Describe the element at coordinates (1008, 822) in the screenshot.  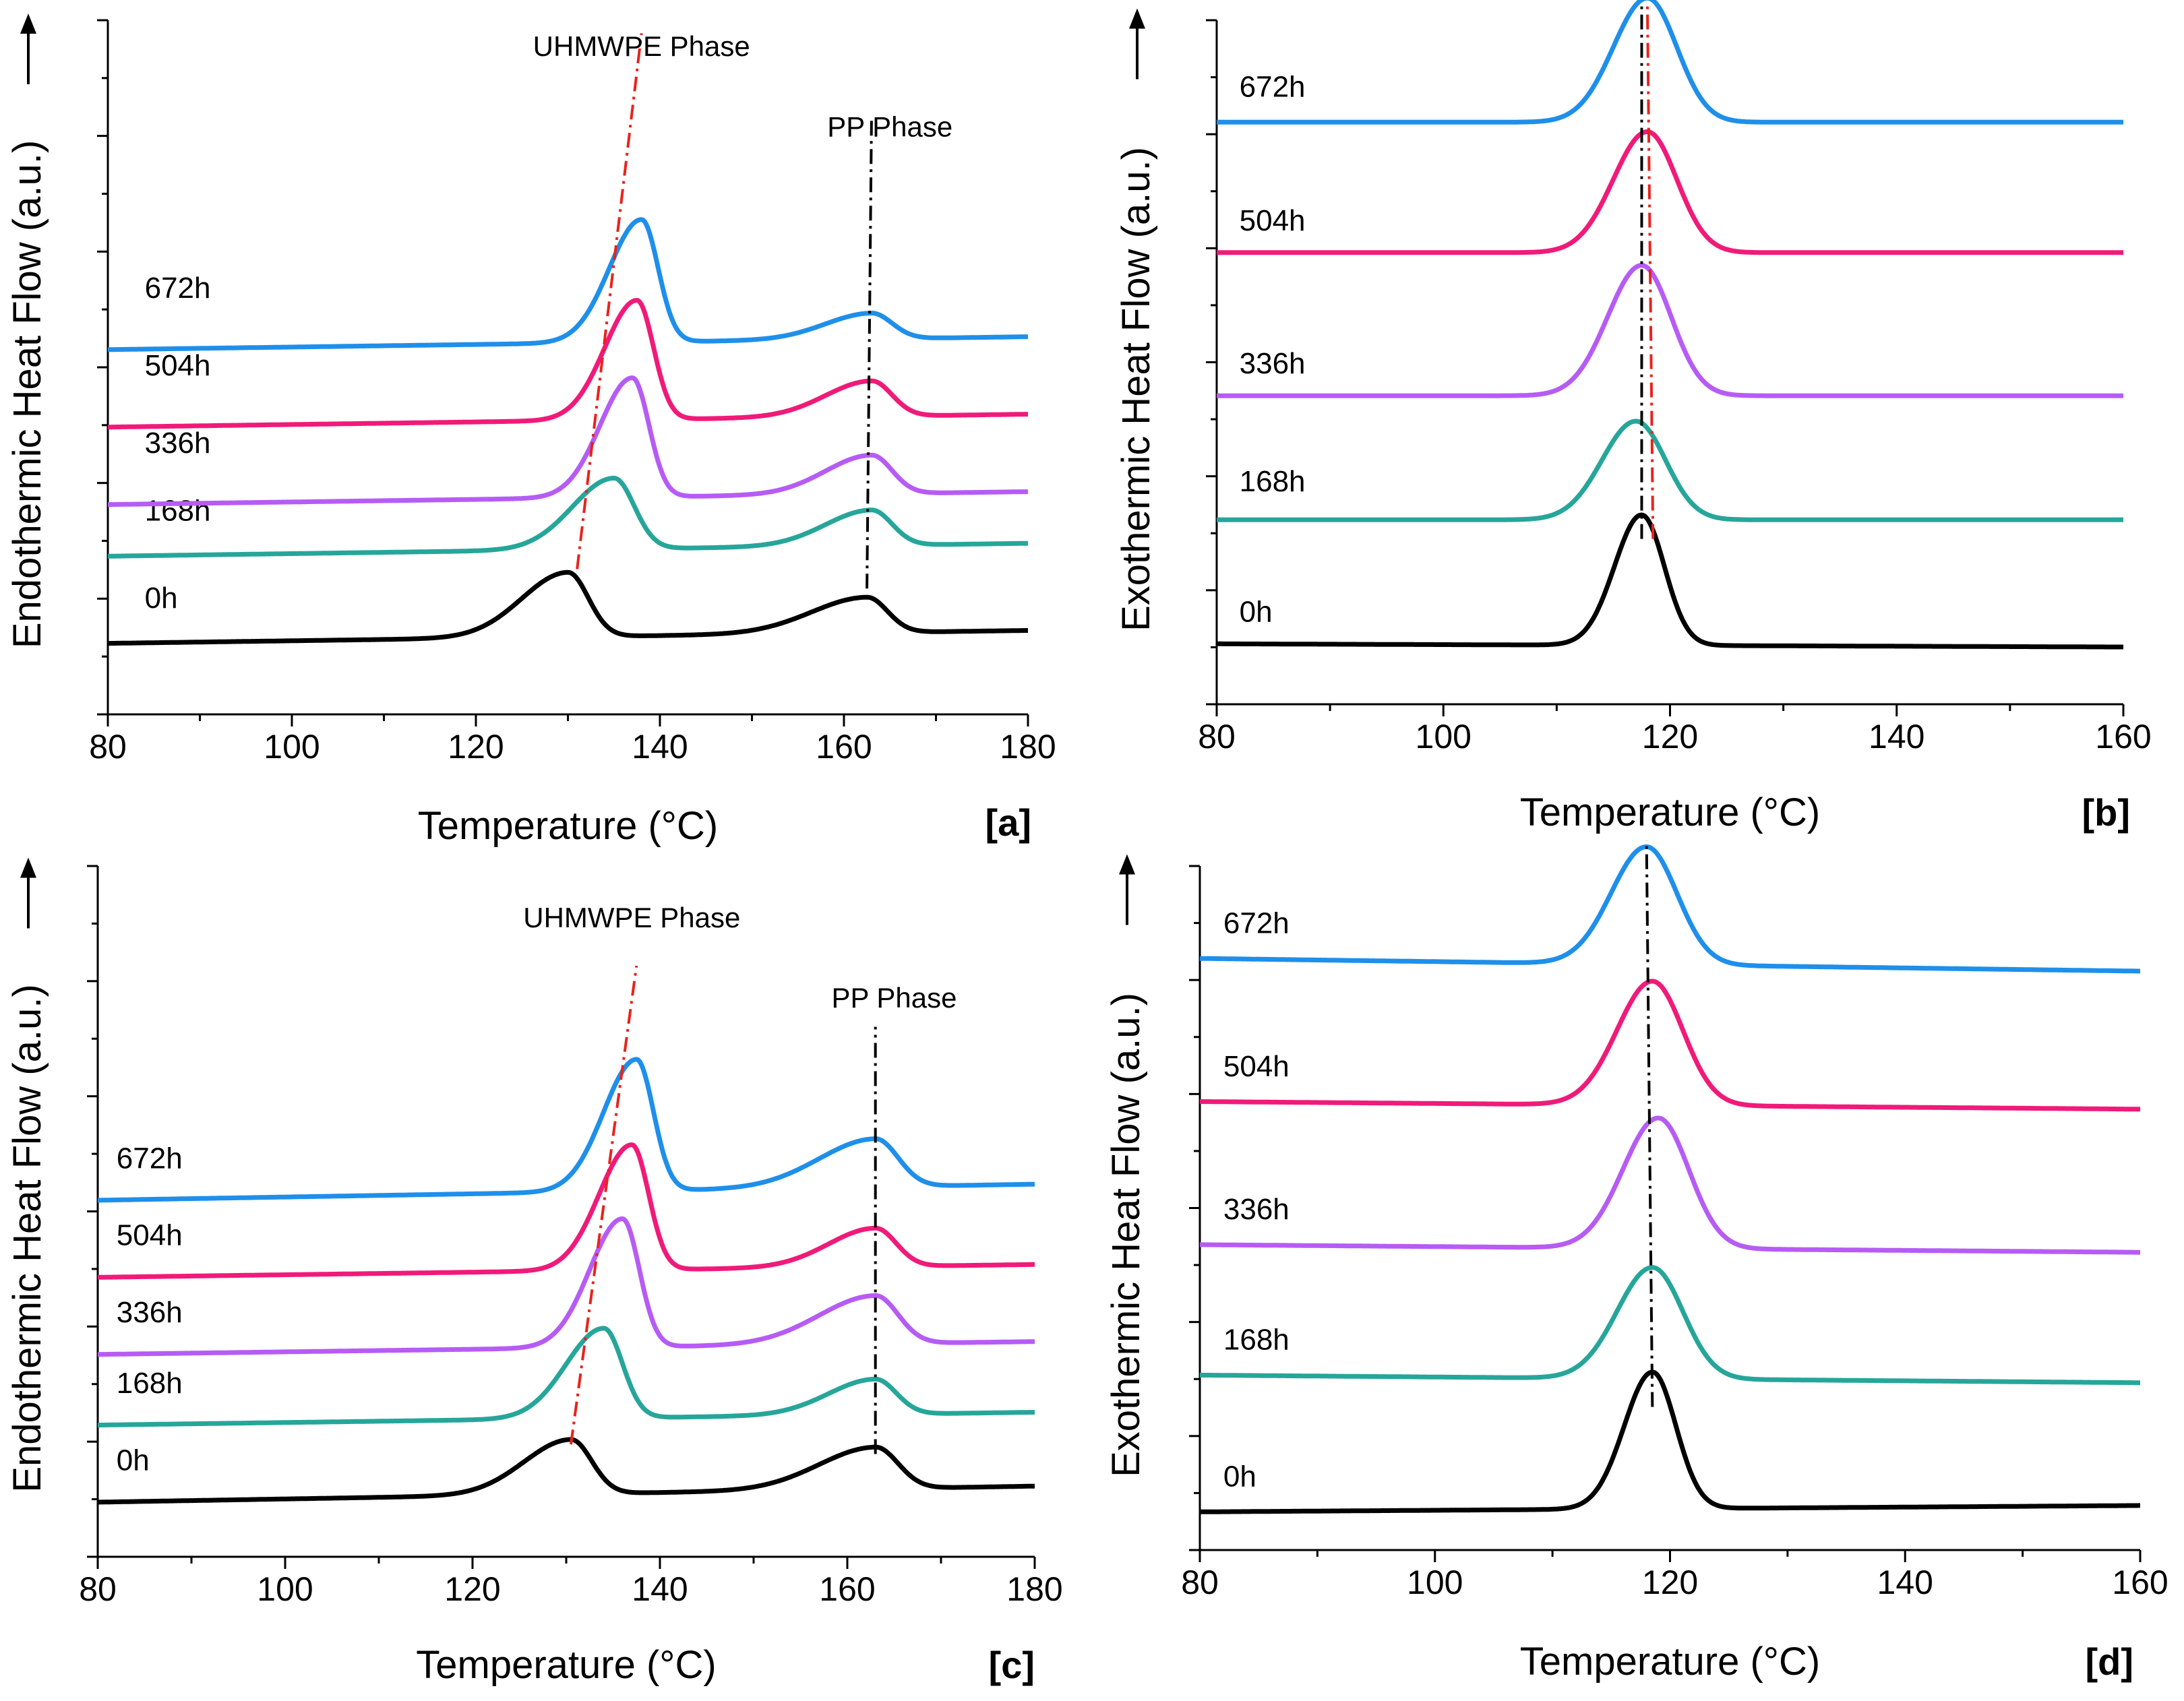
I see `panel-tag: [a]` at that location.